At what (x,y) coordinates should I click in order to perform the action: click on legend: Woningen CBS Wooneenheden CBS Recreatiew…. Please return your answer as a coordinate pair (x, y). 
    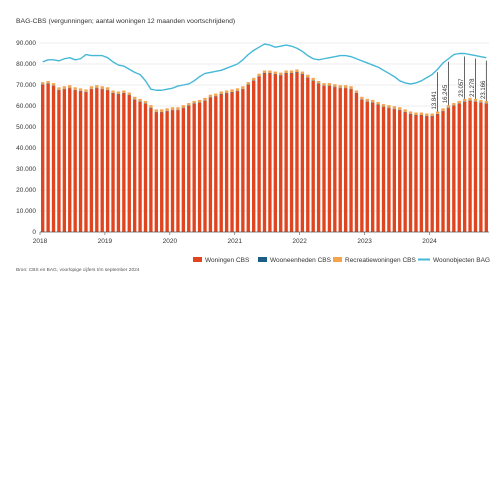
    Looking at the image, I should click on (341, 260).